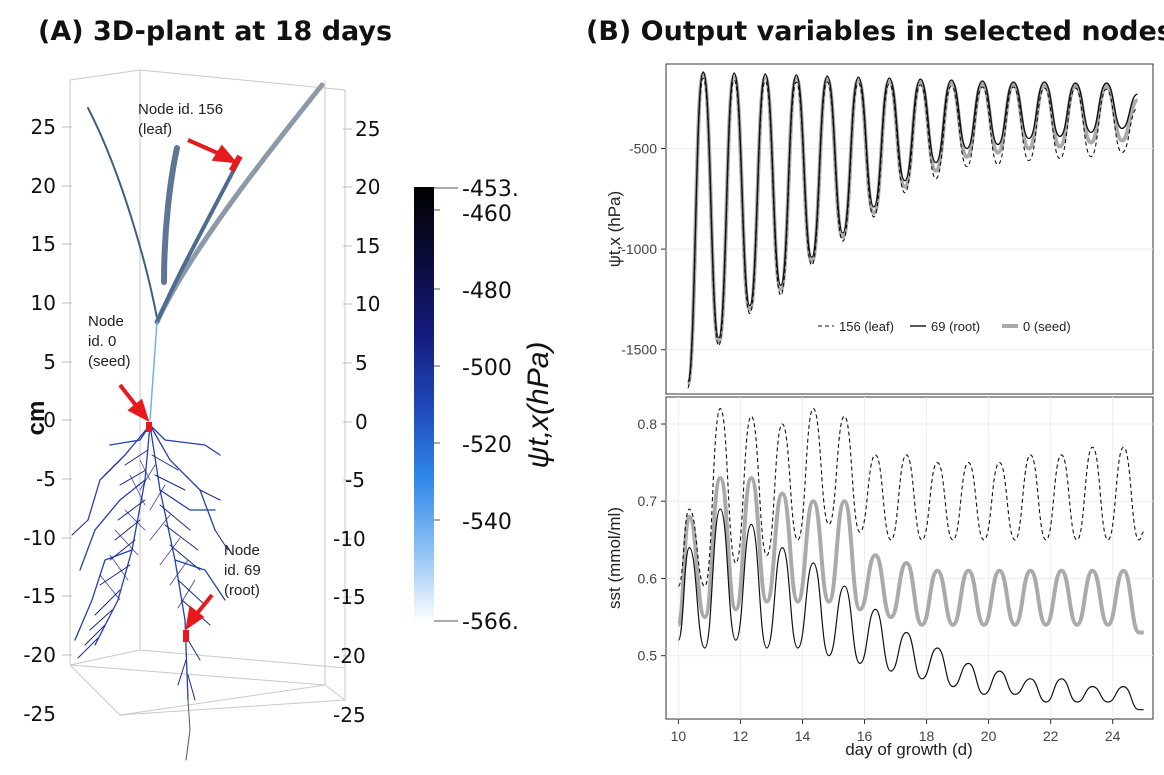  What do you see at coordinates (49, 362) in the screenshot?
I see `left-tick-label: 5` at bounding box center [49, 362].